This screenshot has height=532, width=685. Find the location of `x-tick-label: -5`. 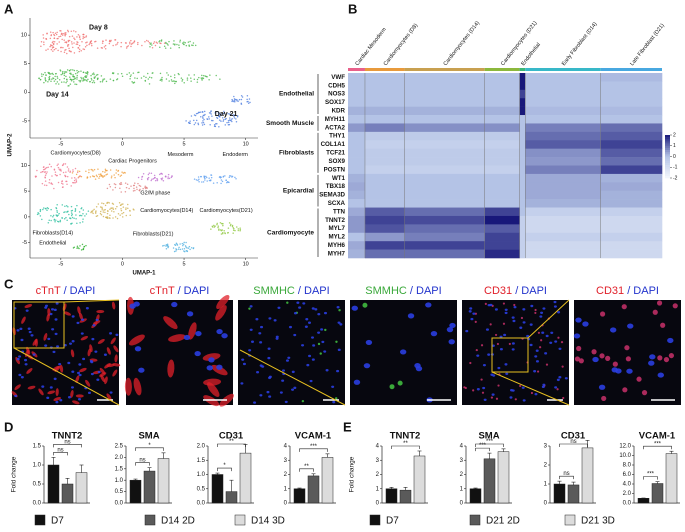

x-tick-label: -5 is located at coordinates (60, 264).